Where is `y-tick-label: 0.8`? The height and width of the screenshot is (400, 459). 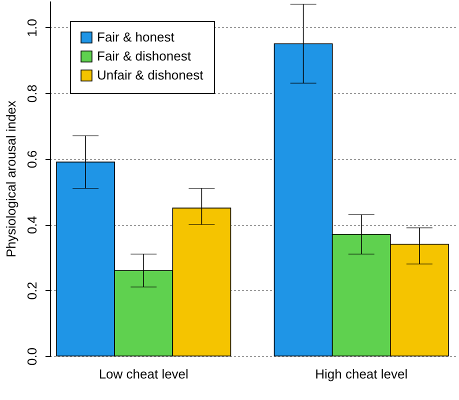 y-tick-label: 0.8 is located at coordinates (32, 93).